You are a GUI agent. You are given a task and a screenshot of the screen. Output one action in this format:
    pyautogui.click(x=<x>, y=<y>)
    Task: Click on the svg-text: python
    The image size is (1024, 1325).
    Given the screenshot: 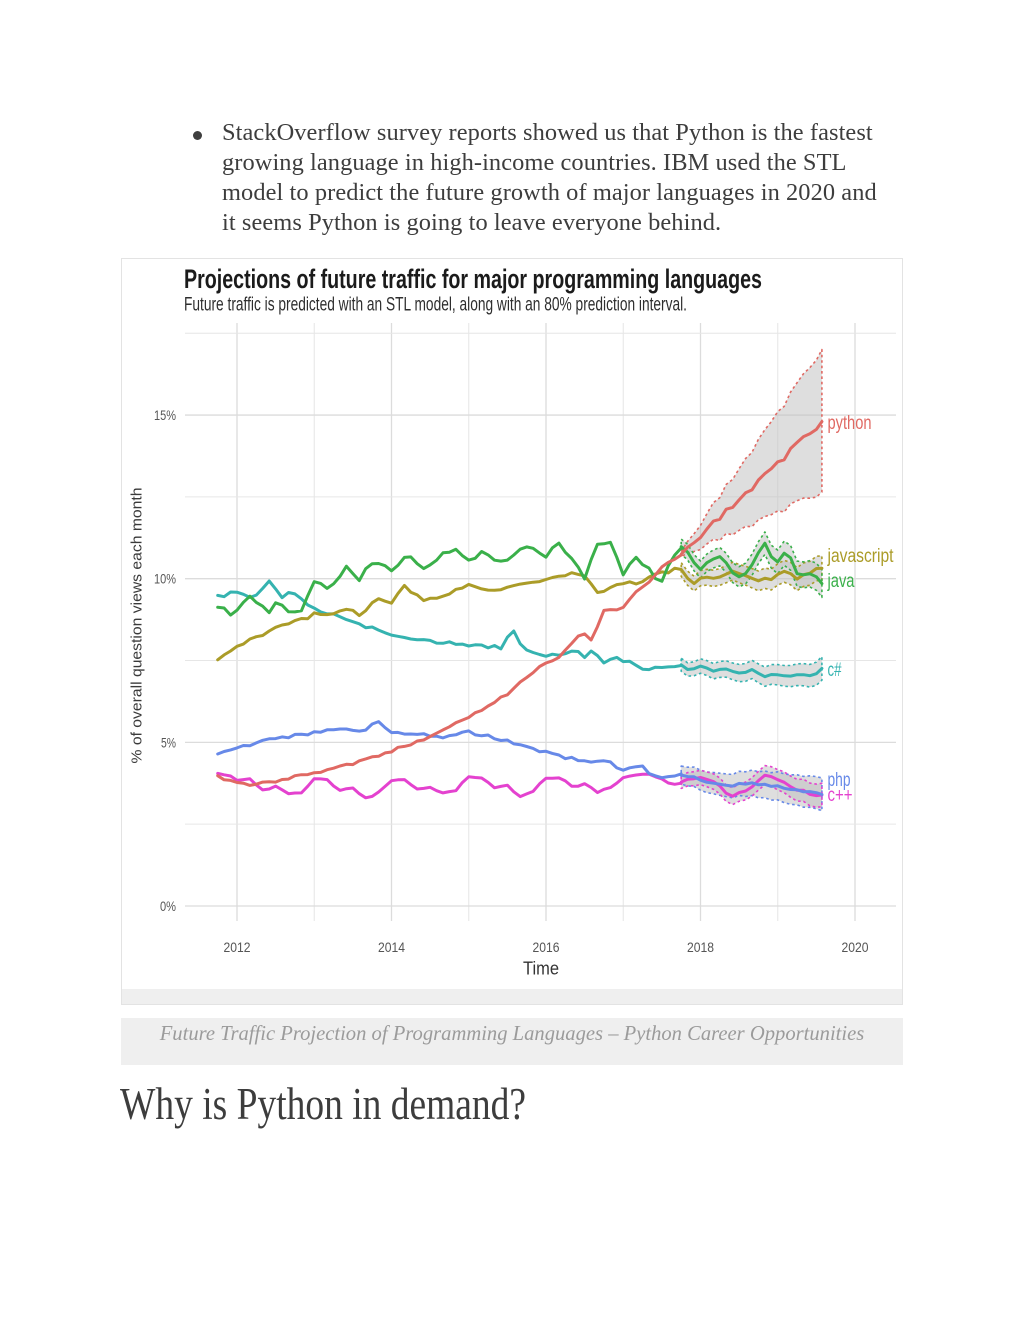 What is the action you would take?
    pyautogui.click(x=850, y=423)
    